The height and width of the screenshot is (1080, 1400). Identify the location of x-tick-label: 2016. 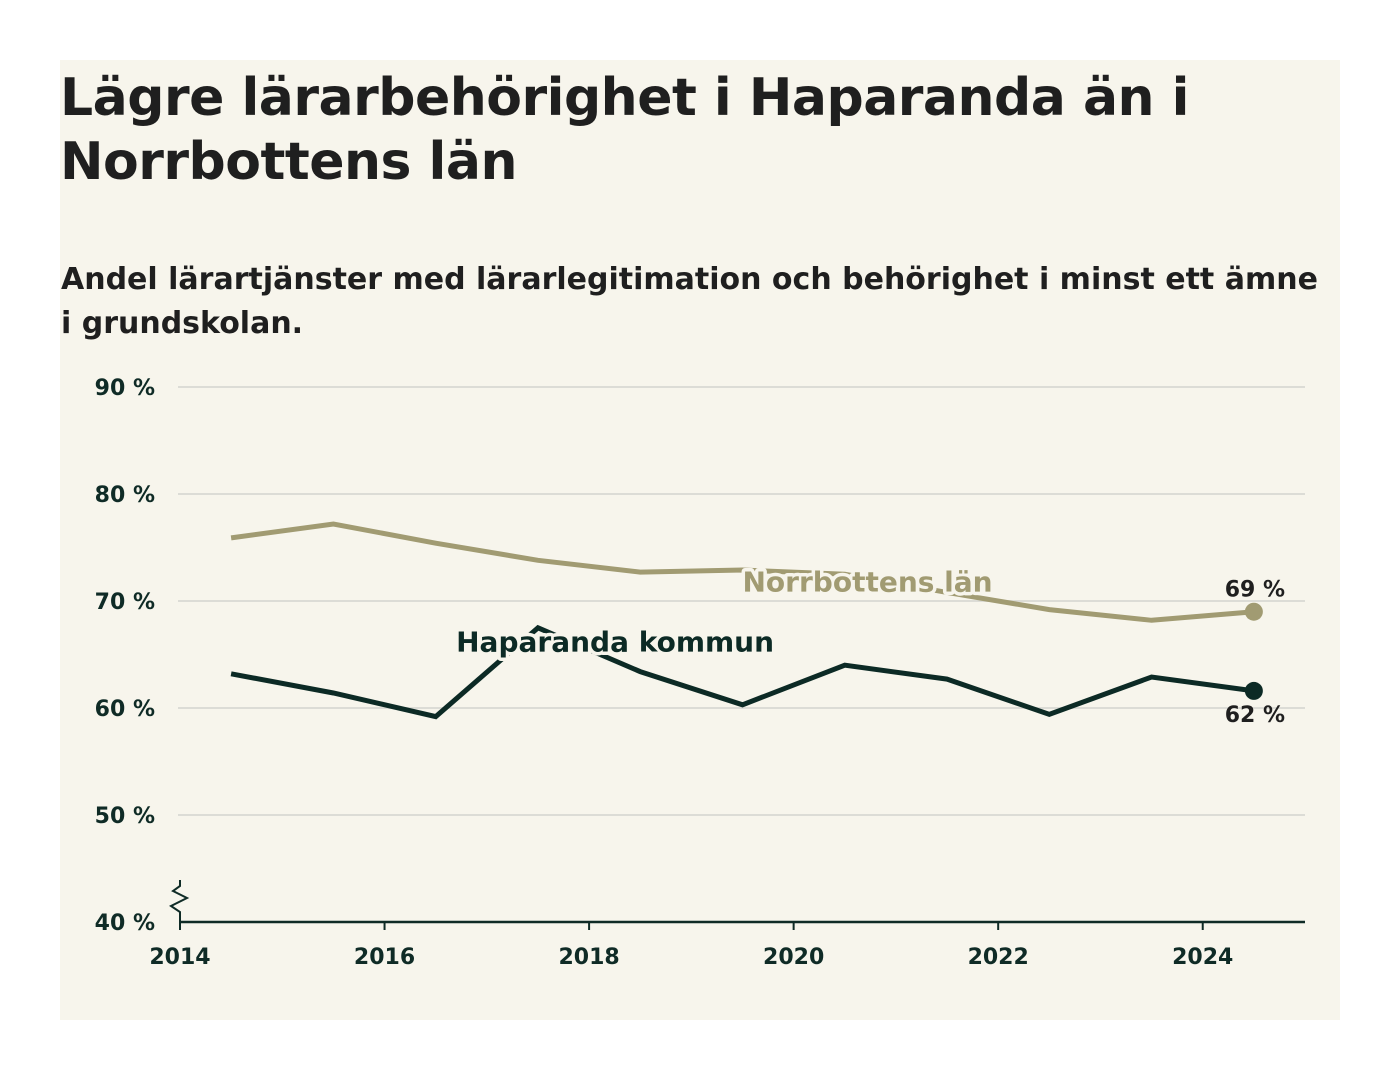
(384, 957).